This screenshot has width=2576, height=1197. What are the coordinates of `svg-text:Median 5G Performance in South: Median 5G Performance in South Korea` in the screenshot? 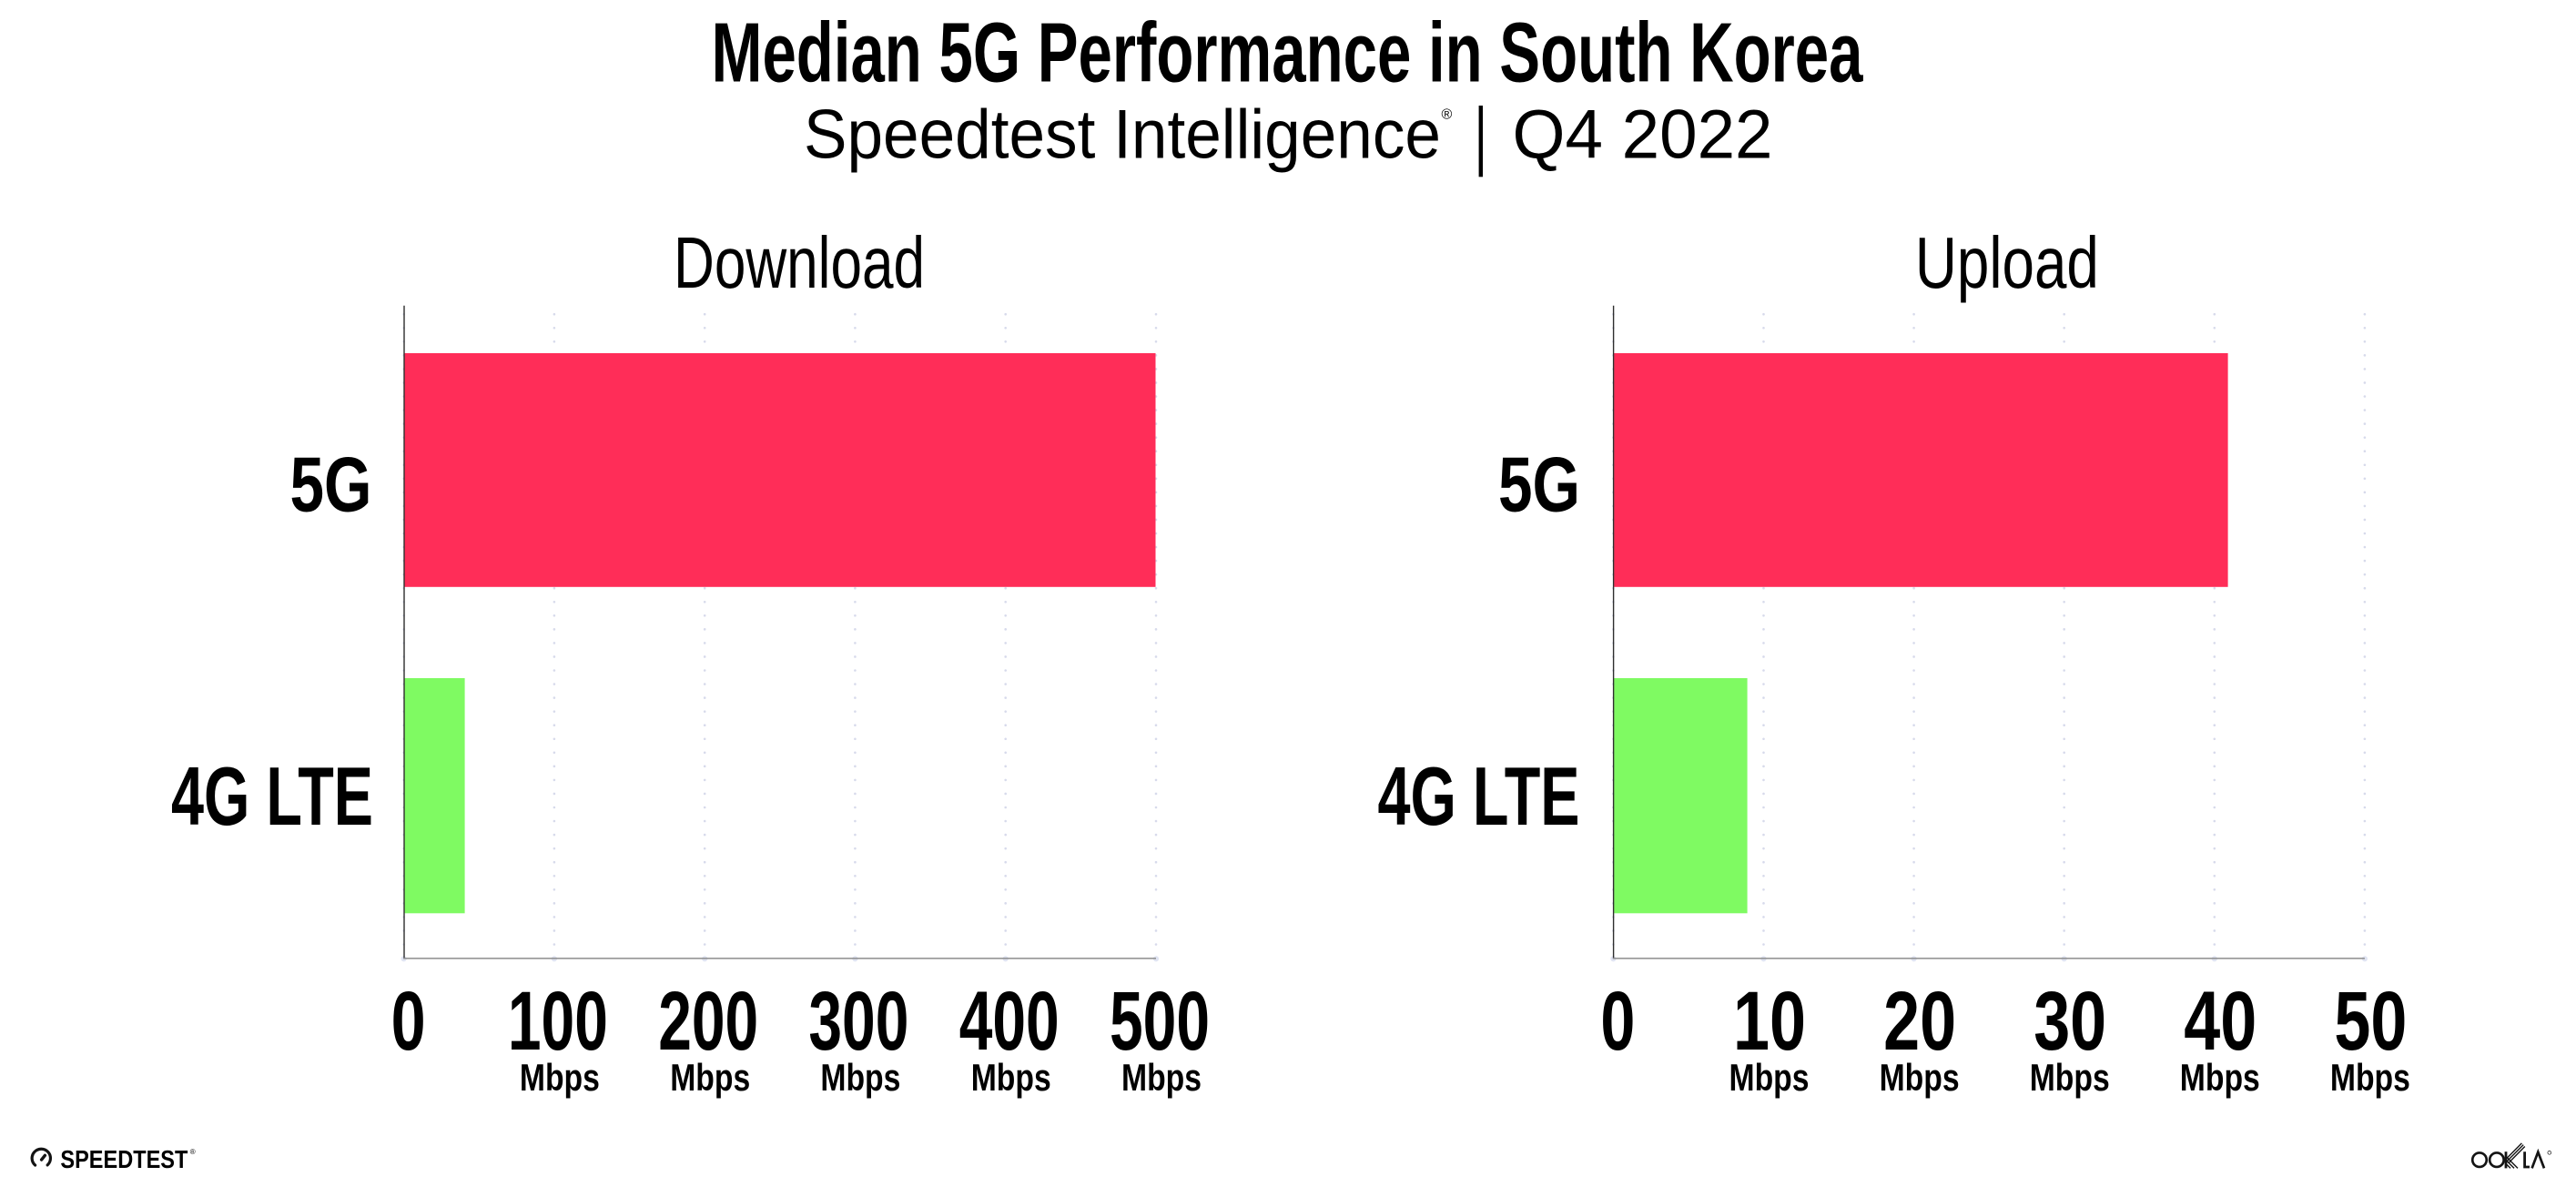 It's located at (1288, 52).